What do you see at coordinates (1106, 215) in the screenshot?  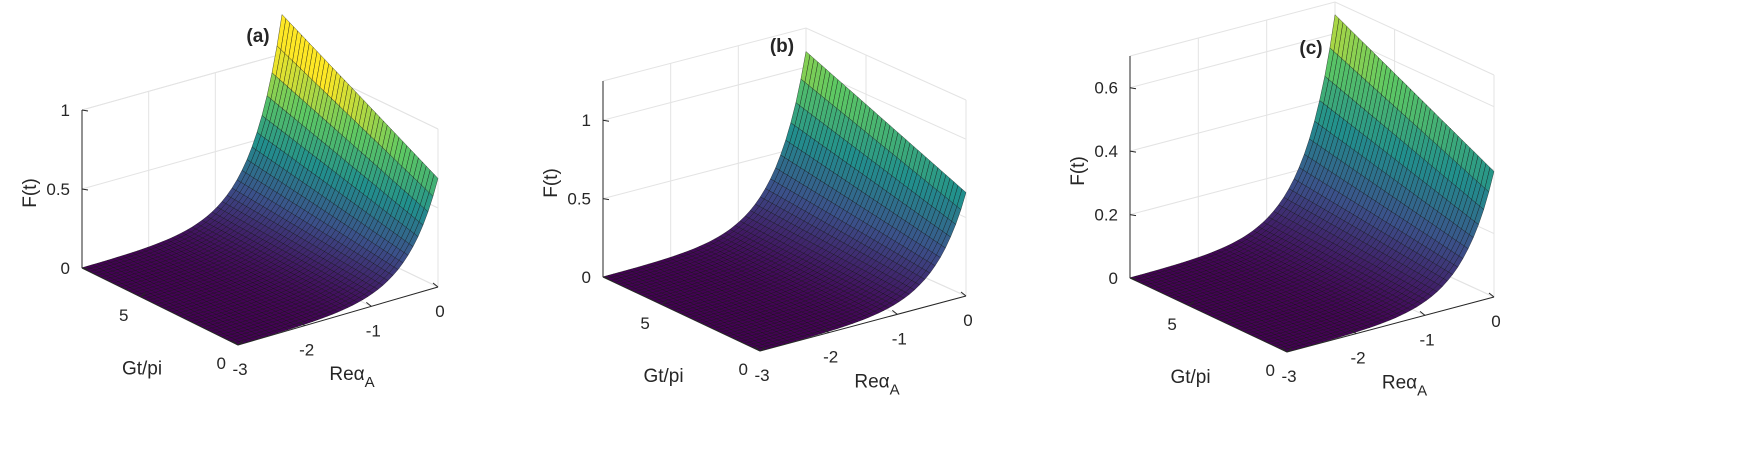 I see `z-tick-label: 0.2` at bounding box center [1106, 215].